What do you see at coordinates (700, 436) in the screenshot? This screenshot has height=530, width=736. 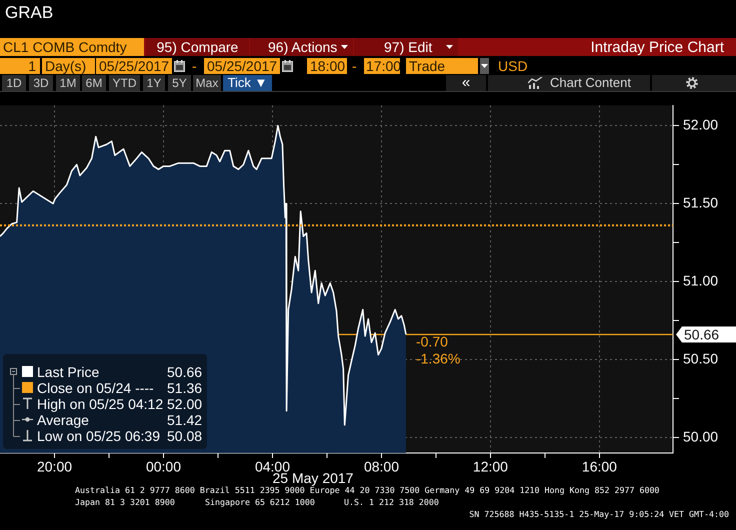 I see `y-tick-label: 50.00` at bounding box center [700, 436].